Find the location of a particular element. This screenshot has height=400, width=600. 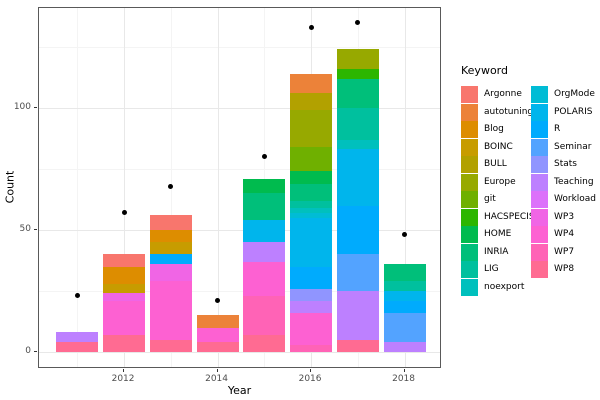

y-tick-label: 0 is located at coordinates (28, 351).